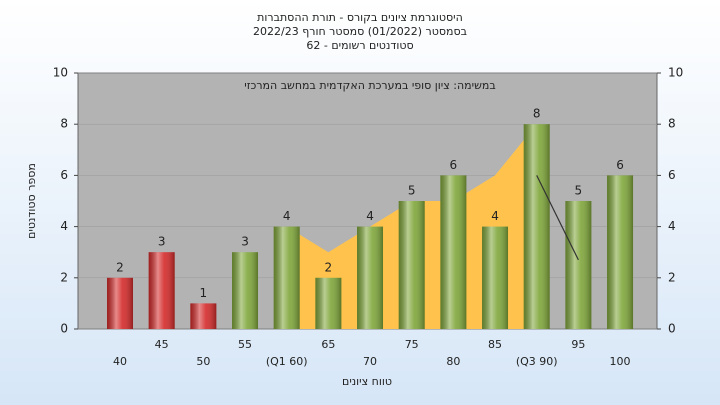 Image resolution: width=720 pixels, height=405 pixels. Describe the element at coordinates (360, 31) in the screenshot. I see `chart-title: בסמסטר (01/2022) סמסטר חורף 2022/23` at that location.